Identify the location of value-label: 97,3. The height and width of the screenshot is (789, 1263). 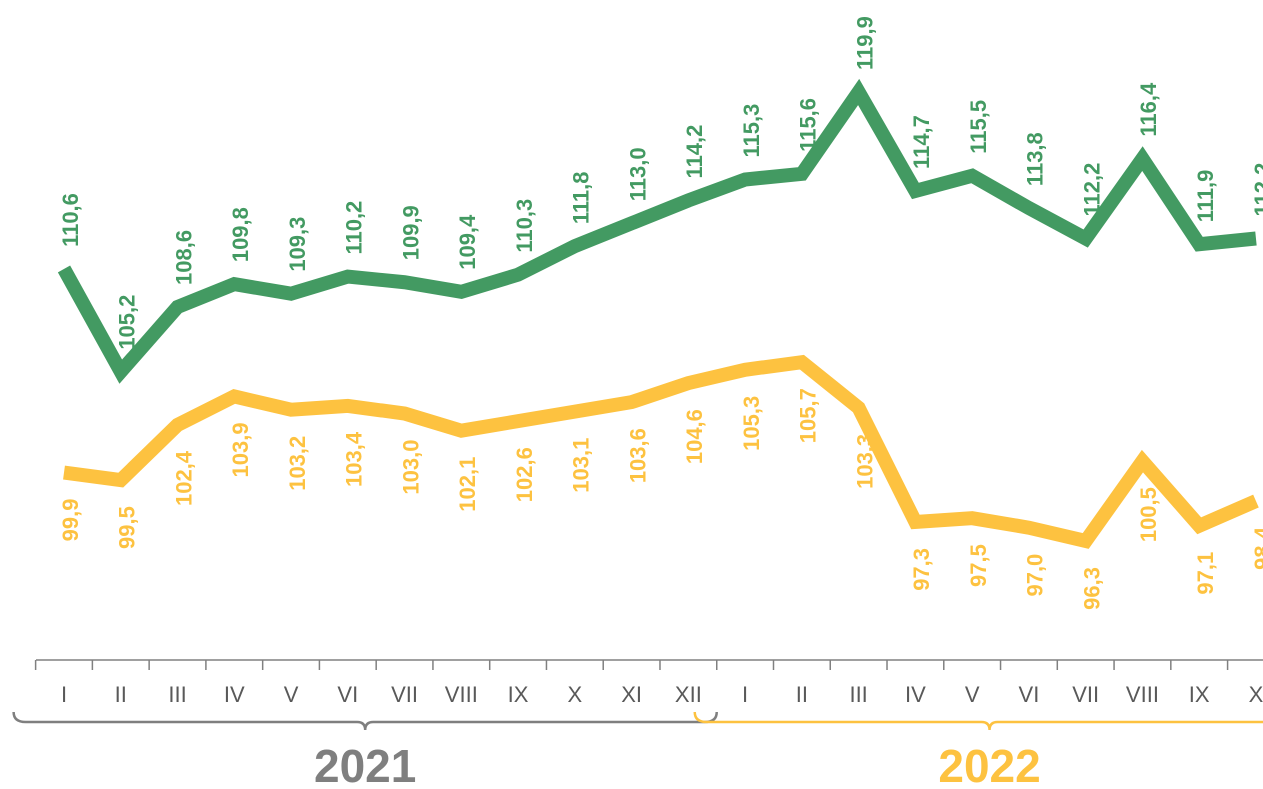
(921, 569).